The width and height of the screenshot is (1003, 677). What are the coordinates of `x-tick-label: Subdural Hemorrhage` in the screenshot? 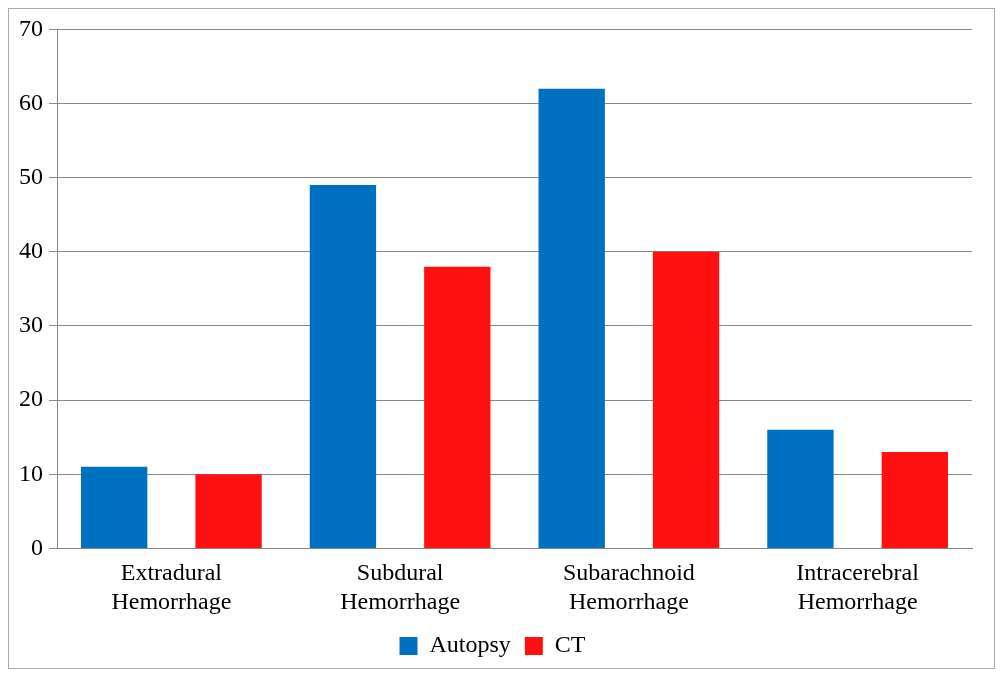 It's located at (400, 586).